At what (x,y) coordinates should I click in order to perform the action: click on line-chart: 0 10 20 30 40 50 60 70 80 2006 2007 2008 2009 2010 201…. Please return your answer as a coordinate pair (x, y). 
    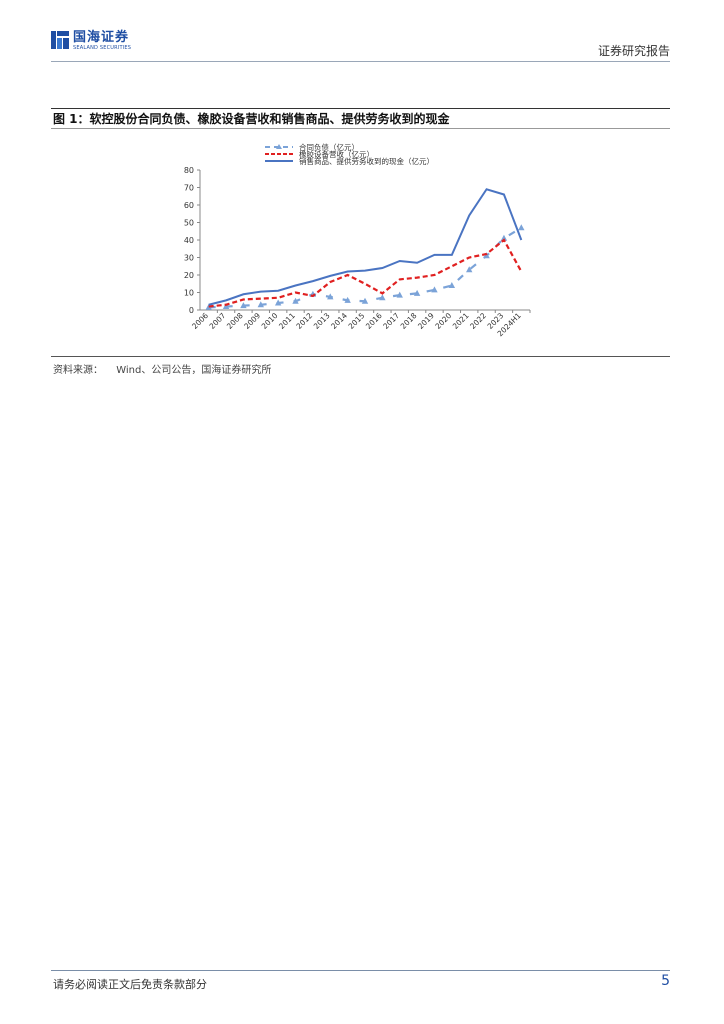
    Looking at the image, I should click on (360, 247).